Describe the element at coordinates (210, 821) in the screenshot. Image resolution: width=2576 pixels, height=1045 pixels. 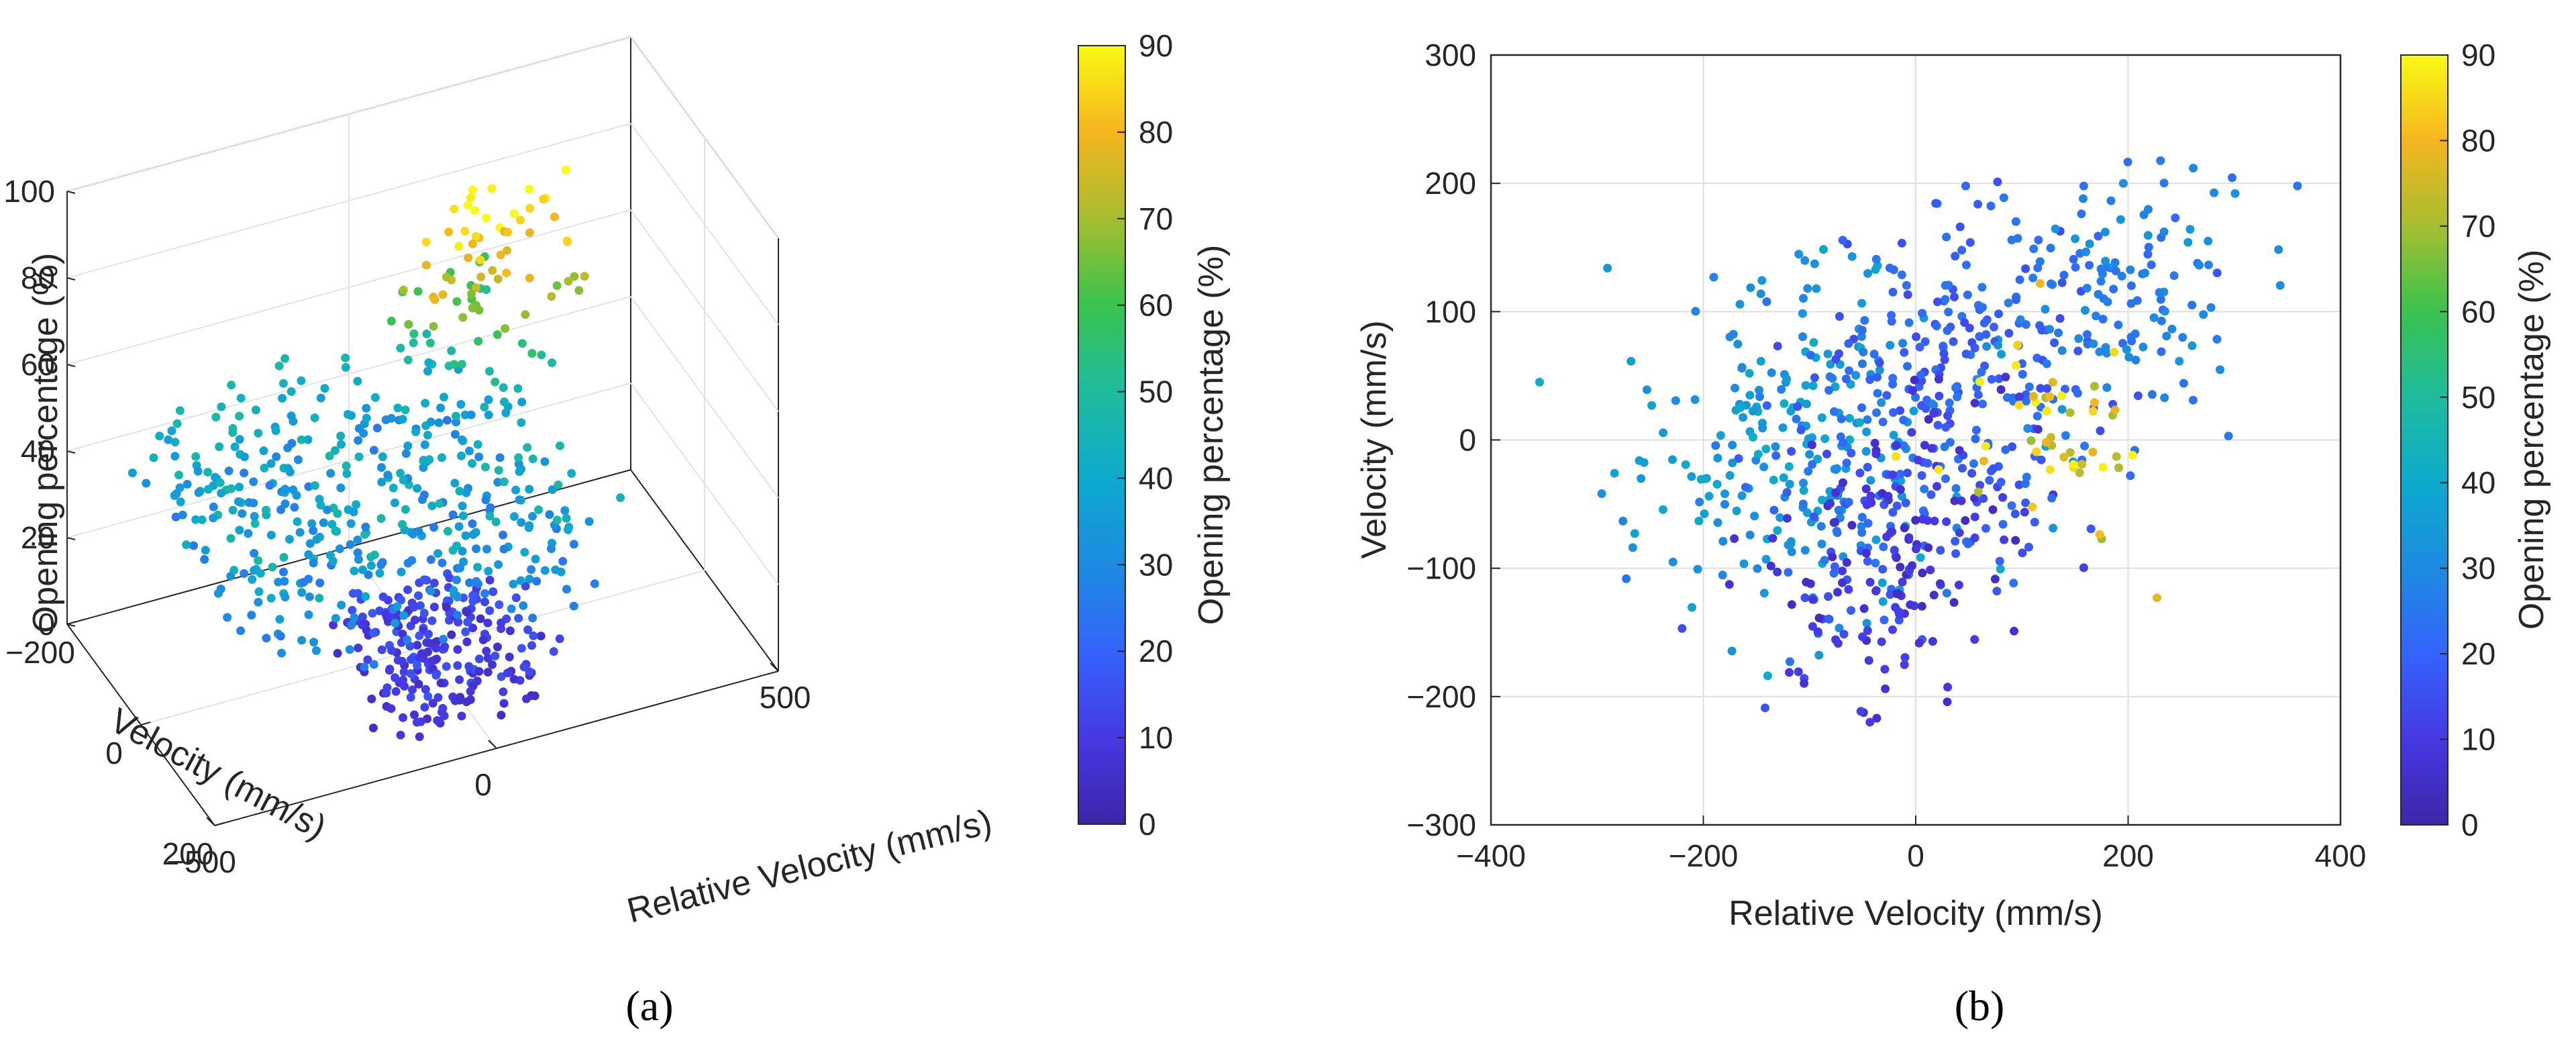
I see `panel-a-xtick` at that location.